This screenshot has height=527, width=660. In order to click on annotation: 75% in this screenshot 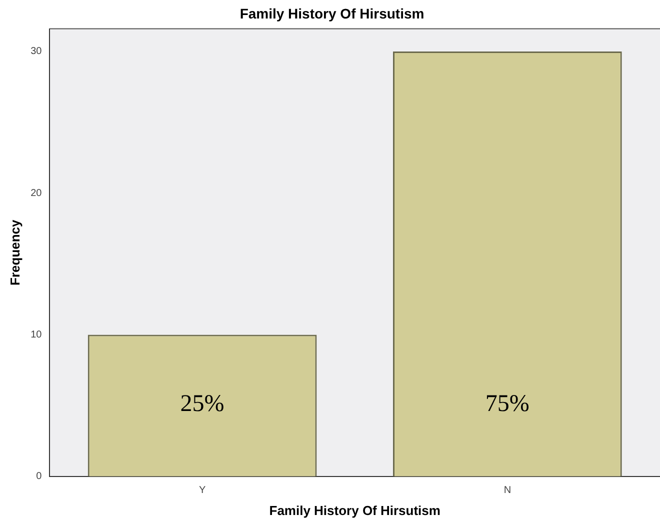, I will do `click(507, 404)`.